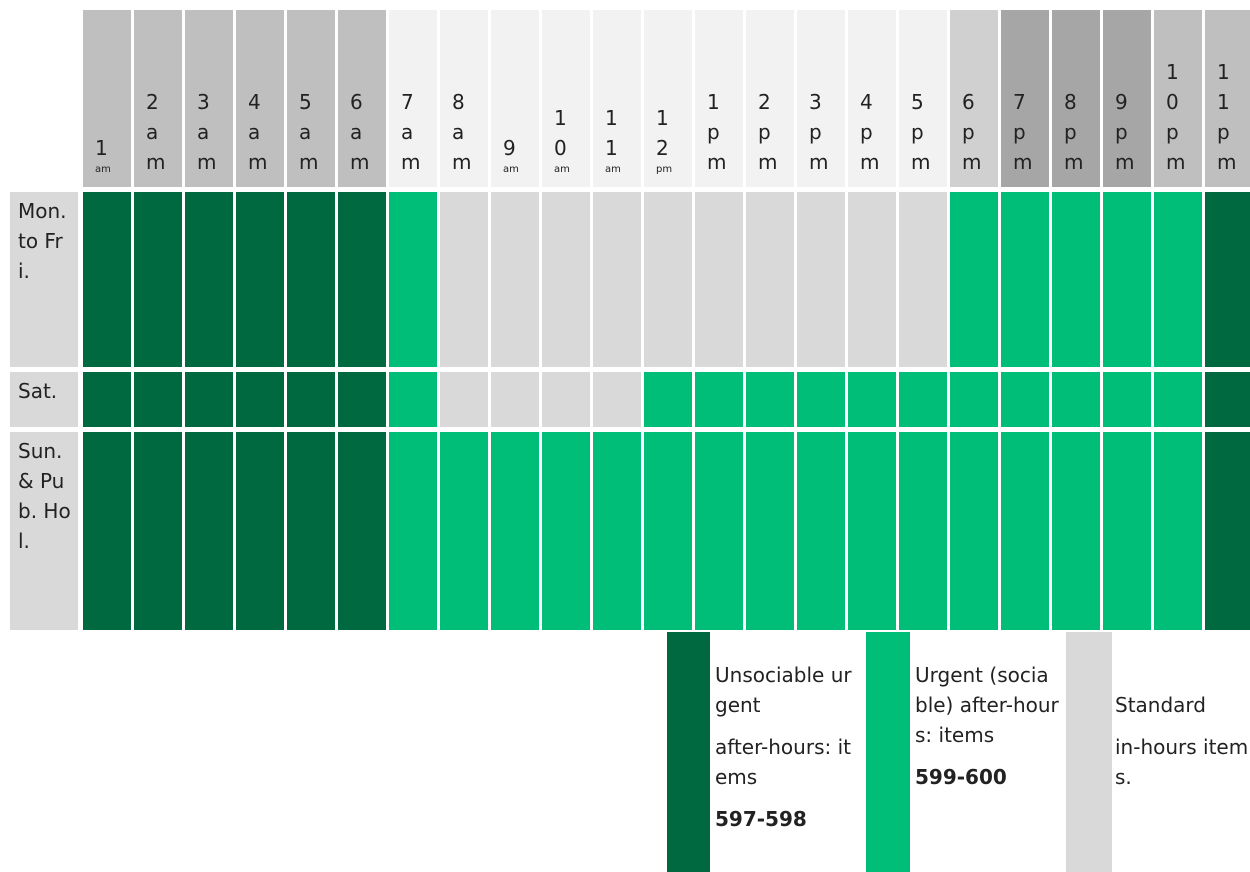 This screenshot has height=872, width=1250. Describe the element at coordinates (1182, 747) in the screenshot. I see `legend-text: Standard in-hours items.` at that location.